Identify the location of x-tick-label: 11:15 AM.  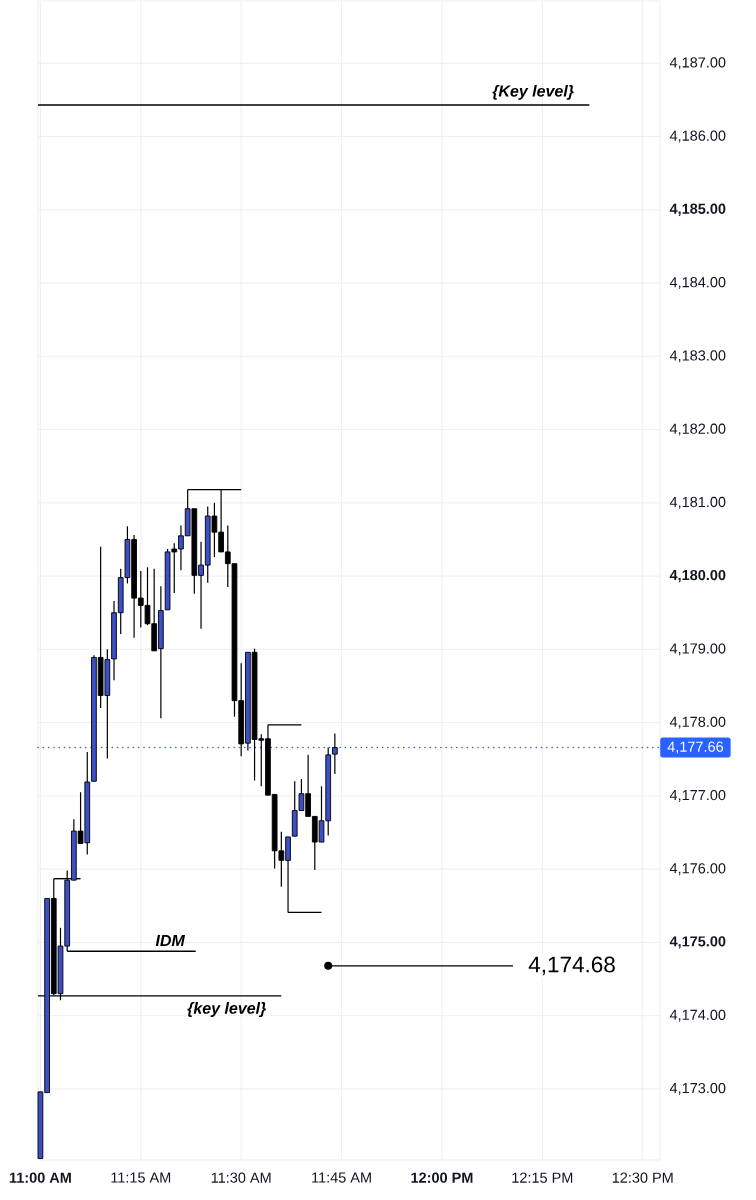
(141, 1177).